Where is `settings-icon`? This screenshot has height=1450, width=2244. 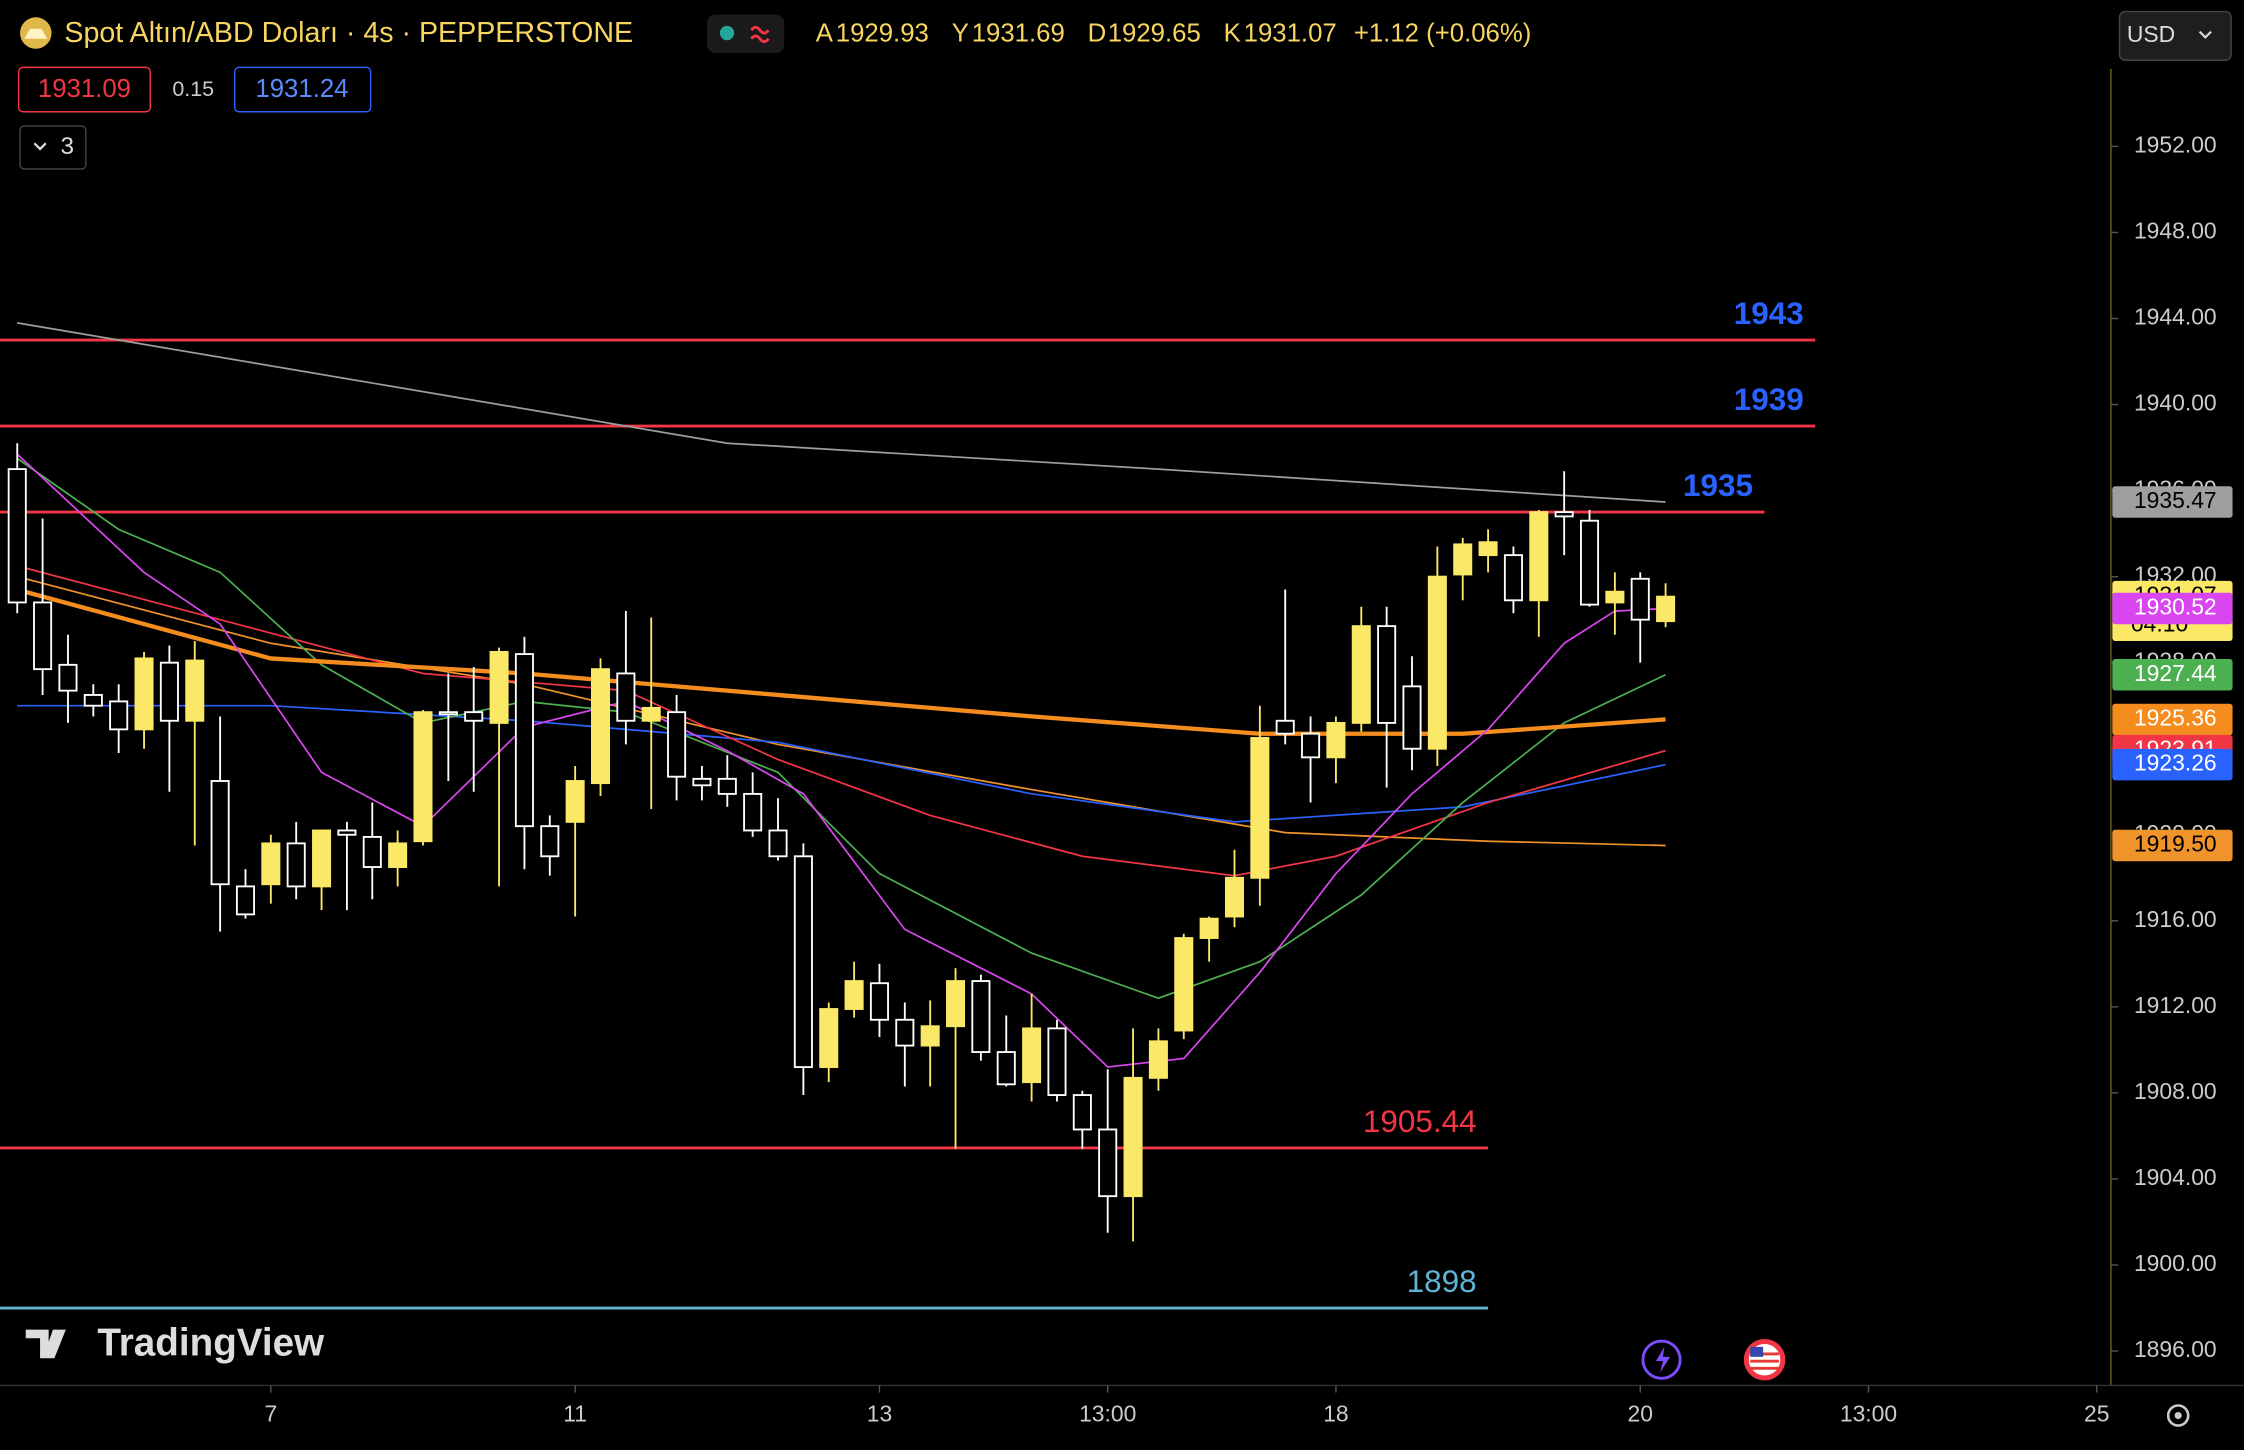 settings-icon is located at coordinates (2178, 1415).